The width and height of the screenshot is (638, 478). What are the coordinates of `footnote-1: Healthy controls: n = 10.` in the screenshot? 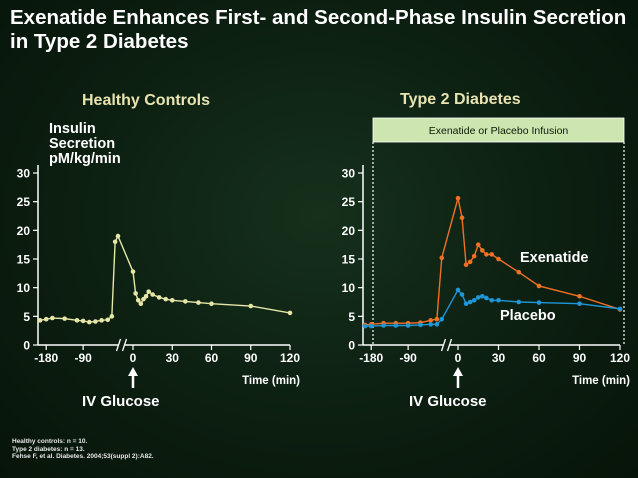 It's located at (50, 441).